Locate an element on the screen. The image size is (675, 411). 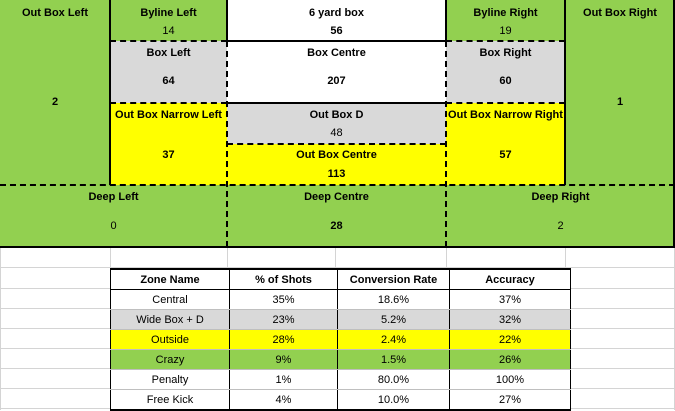
table-cell: 100% is located at coordinates (510, 379).